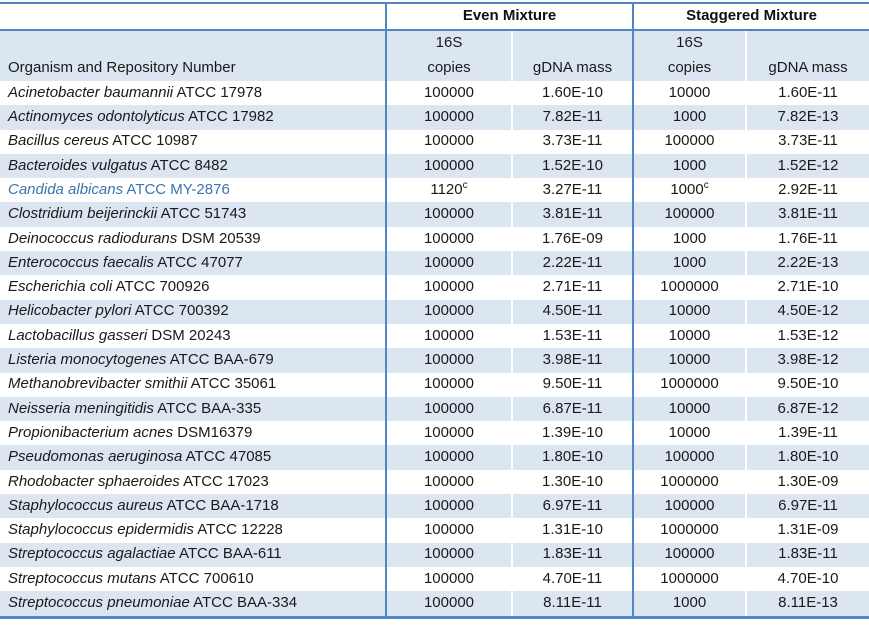 The width and height of the screenshot is (869, 632). I want to click on even-gdna-mass-value: 4.50E-11, so click(572, 311).